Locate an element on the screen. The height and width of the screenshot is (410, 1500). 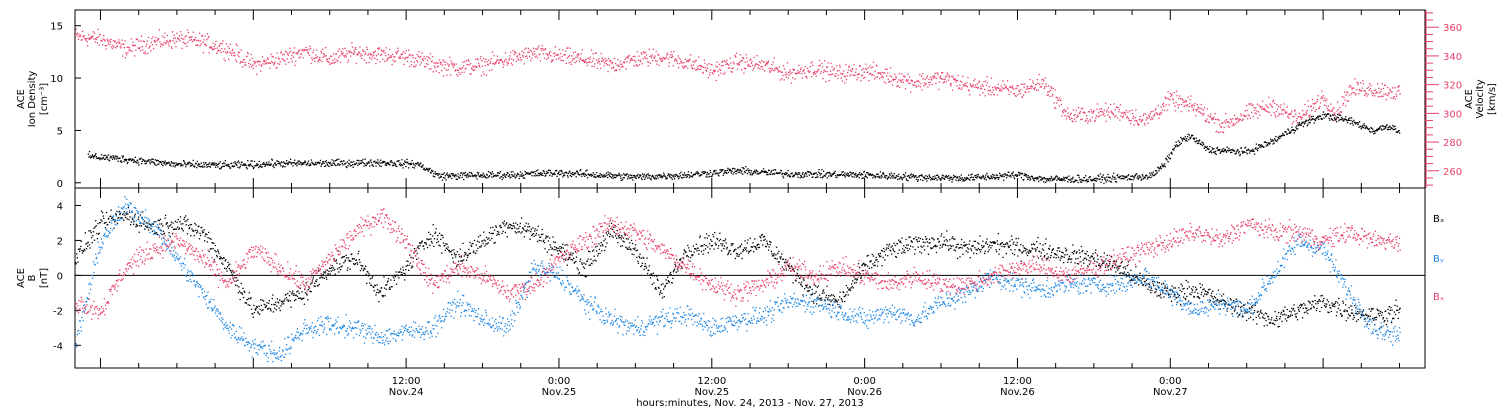
density-tick-label: 15 is located at coordinates (56, 27).